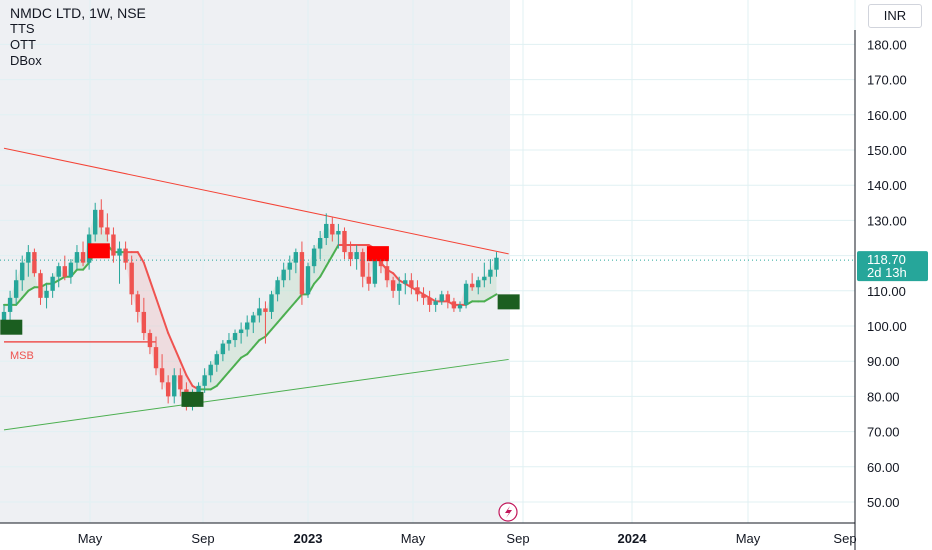 The height and width of the screenshot is (550, 932). What do you see at coordinates (23, 44) in the screenshot?
I see `indicator-ott: OTT` at bounding box center [23, 44].